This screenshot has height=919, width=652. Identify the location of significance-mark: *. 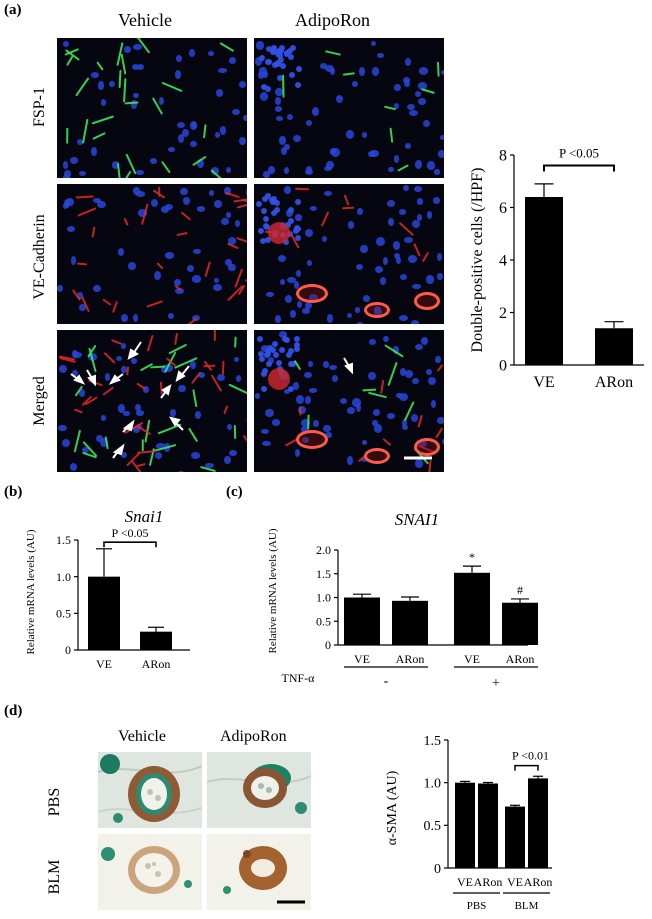
(472, 557).